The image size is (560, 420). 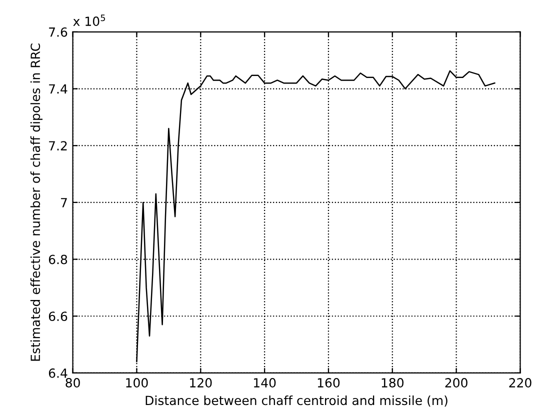 What do you see at coordinates (393, 383) in the screenshot?
I see `x-tick-label: 180` at bounding box center [393, 383].